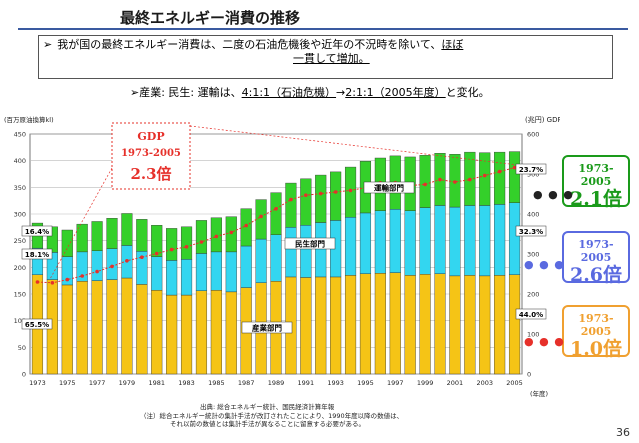  What do you see at coordinates (246, 383) in the screenshot?
I see `x-tick-label: 1987` at bounding box center [246, 383].